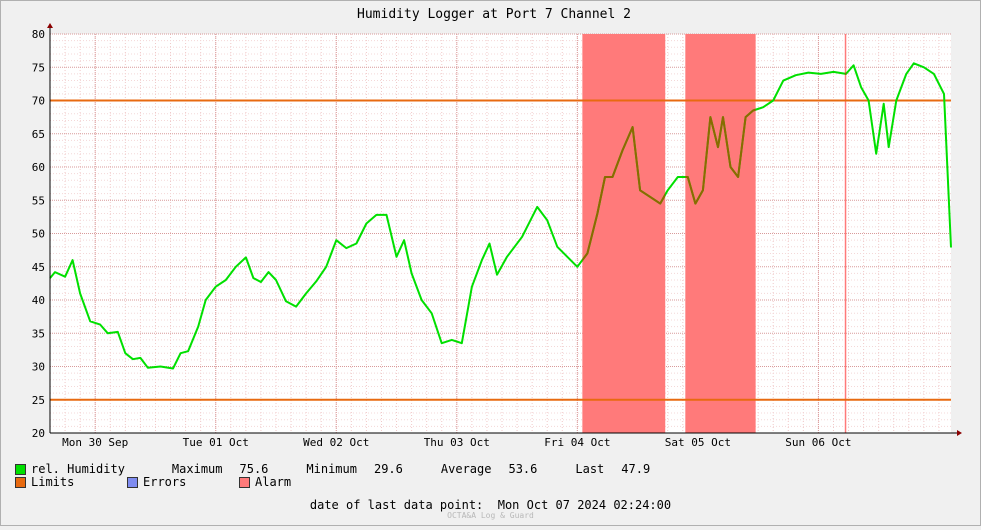 The width and height of the screenshot is (981, 530). I want to click on chart-title: Humidity Logger at Port 7 Channel 2, so click(494, 14).